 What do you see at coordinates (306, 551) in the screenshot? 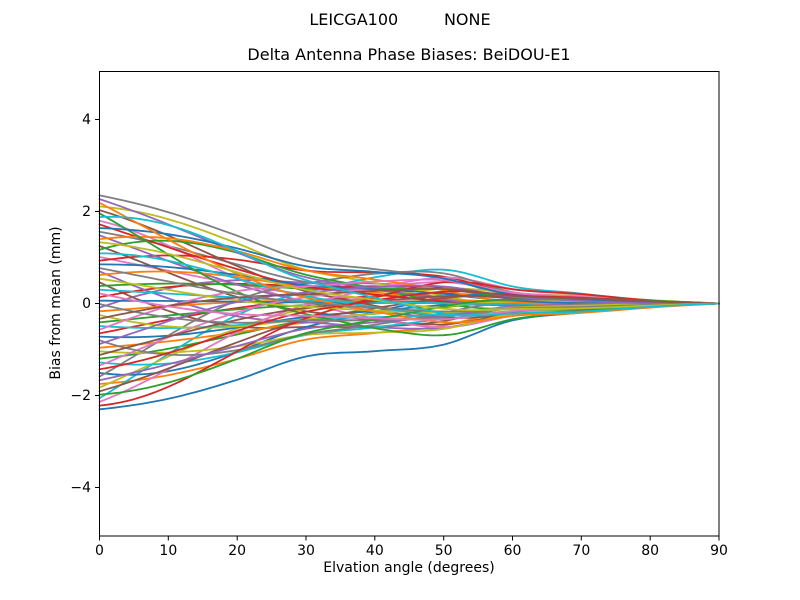
I see `x-tick-label: 30` at bounding box center [306, 551].